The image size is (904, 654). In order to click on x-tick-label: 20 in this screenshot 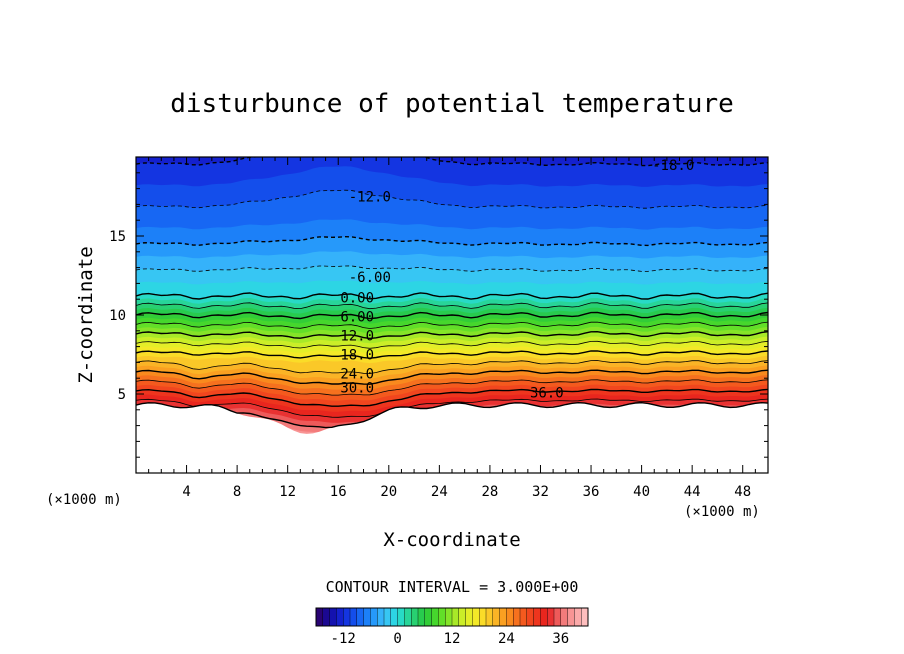, I will do `click(388, 492)`.